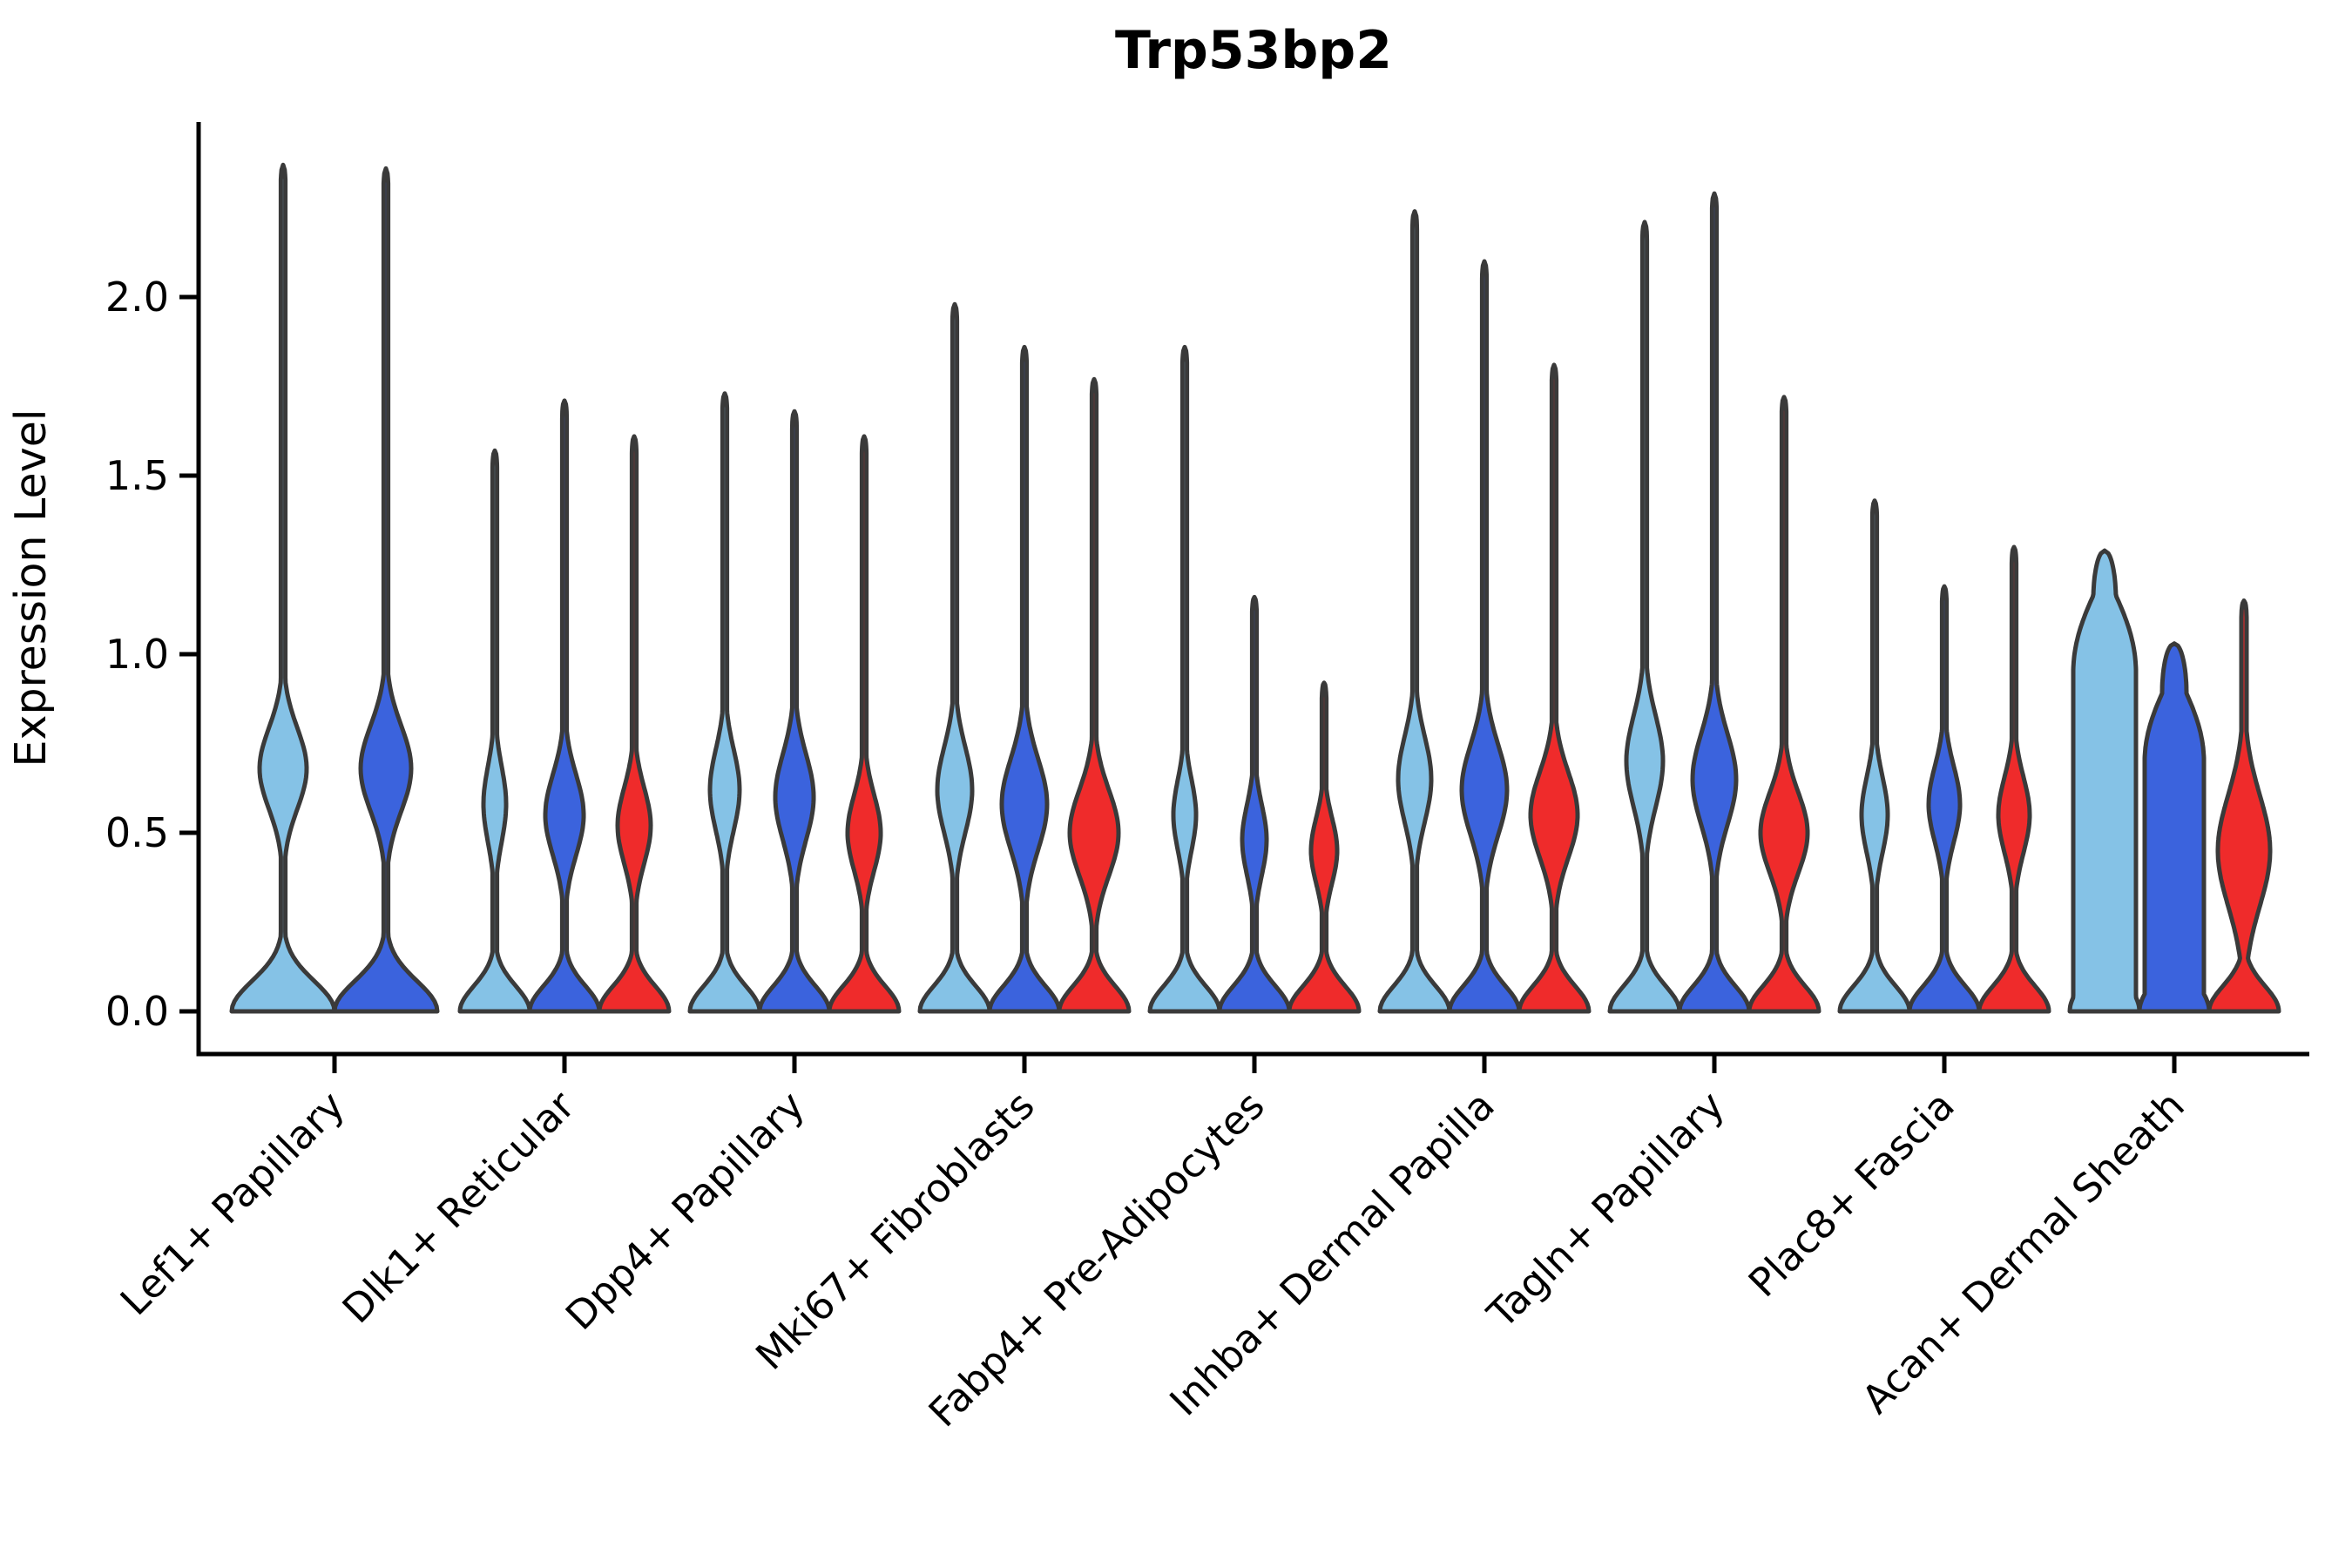 This screenshot has width=2352, height=1568. I want to click on chart-title: Trp53bp2, so click(1253, 50).